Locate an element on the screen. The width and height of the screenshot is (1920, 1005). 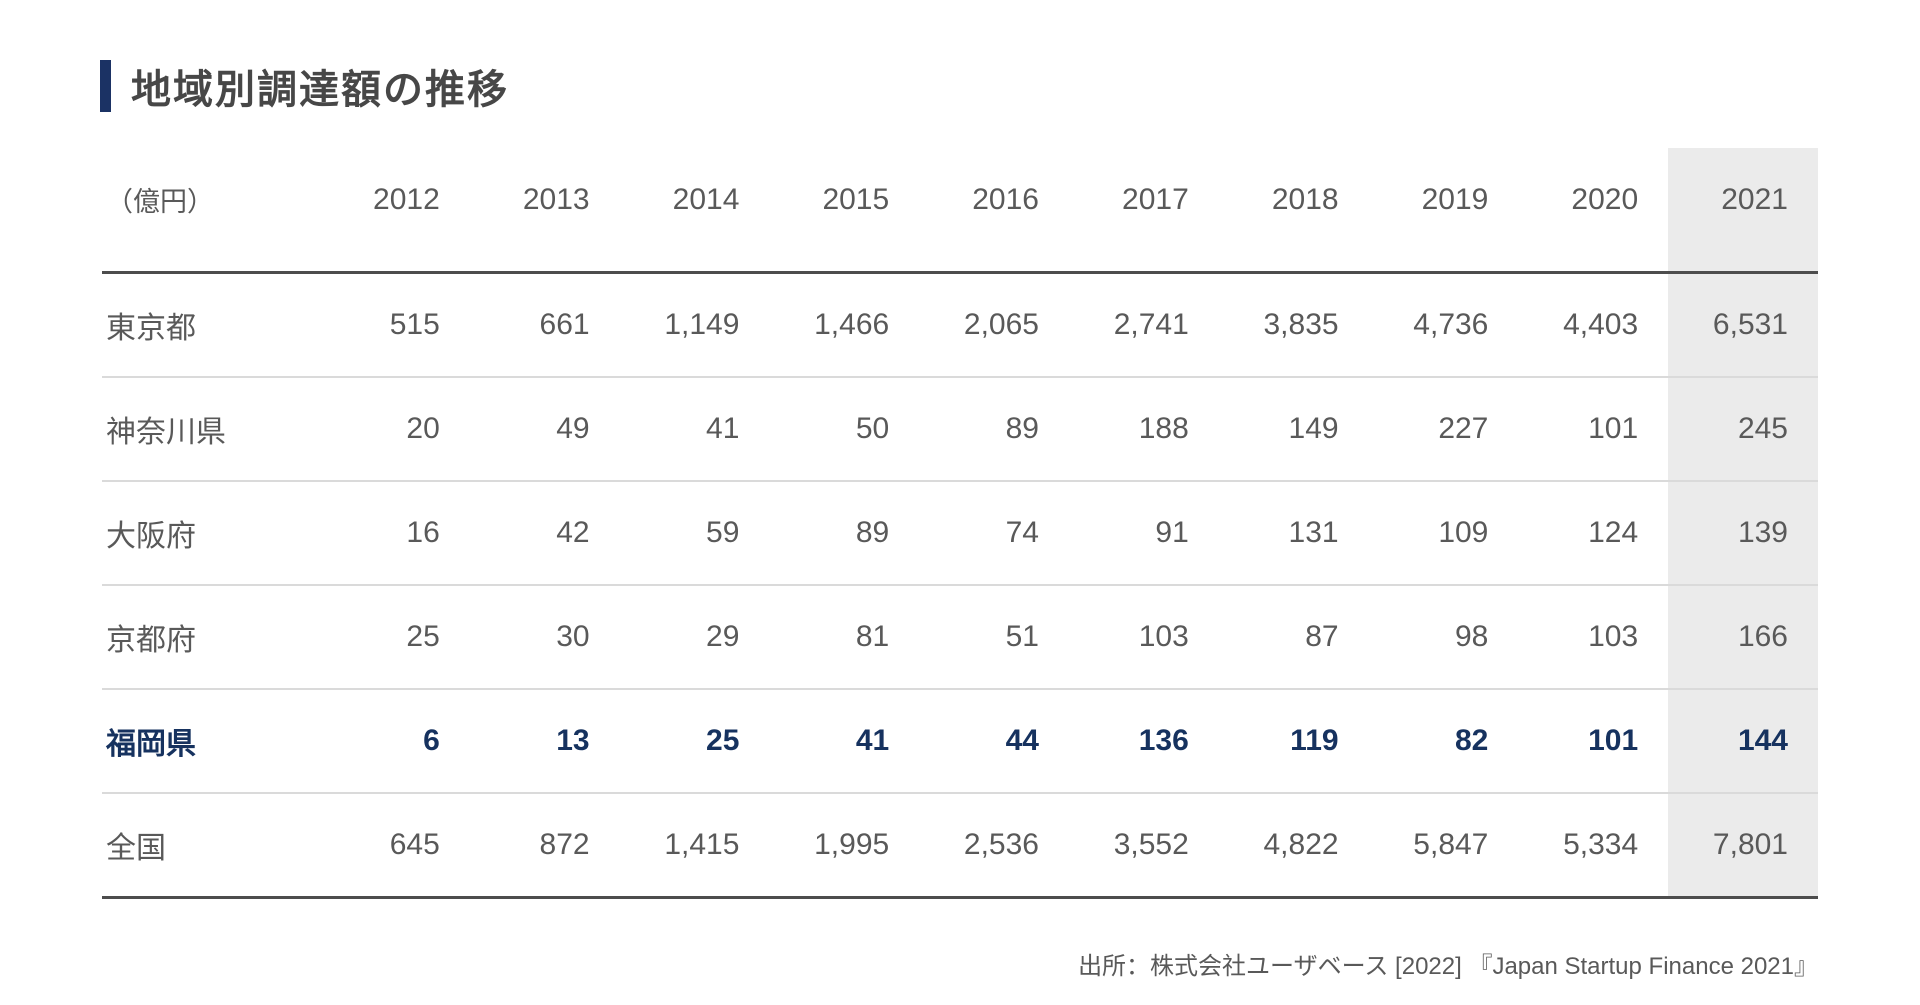
value-cell: 91 is located at coordinates (1143, 532).